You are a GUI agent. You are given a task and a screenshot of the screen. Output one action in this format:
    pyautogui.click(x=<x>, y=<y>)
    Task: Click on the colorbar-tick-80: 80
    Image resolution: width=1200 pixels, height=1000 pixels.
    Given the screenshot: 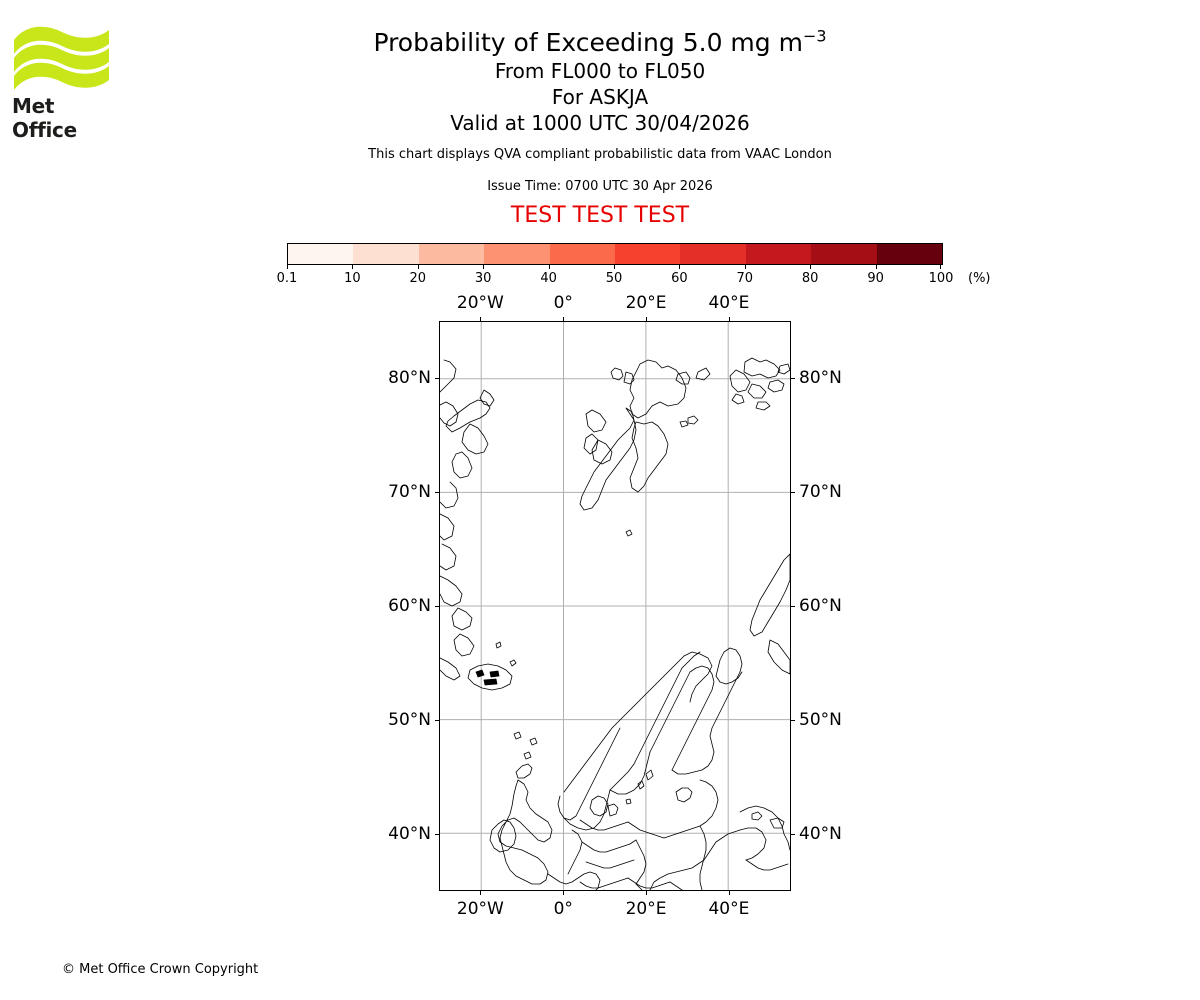 What is the action you would take?
    pyautogui.click(x=810, y=278)
    